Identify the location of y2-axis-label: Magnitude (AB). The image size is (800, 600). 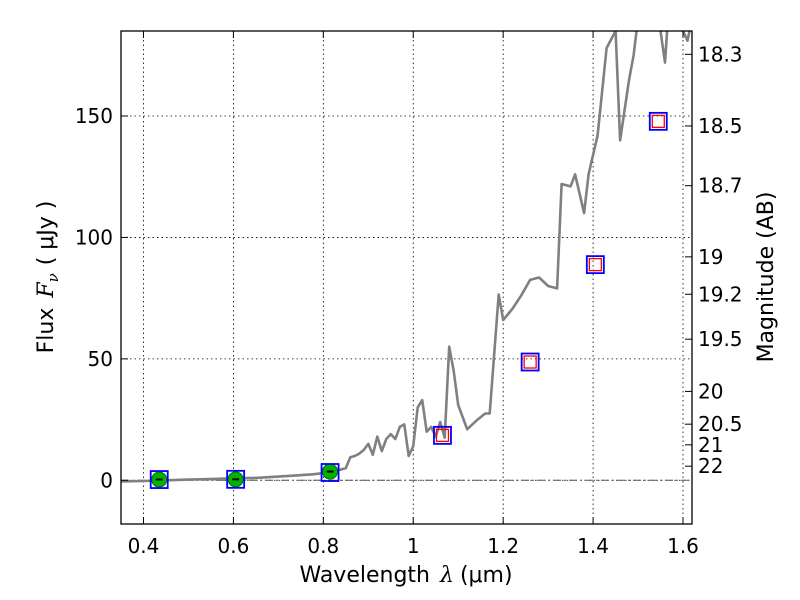
(766, 277).